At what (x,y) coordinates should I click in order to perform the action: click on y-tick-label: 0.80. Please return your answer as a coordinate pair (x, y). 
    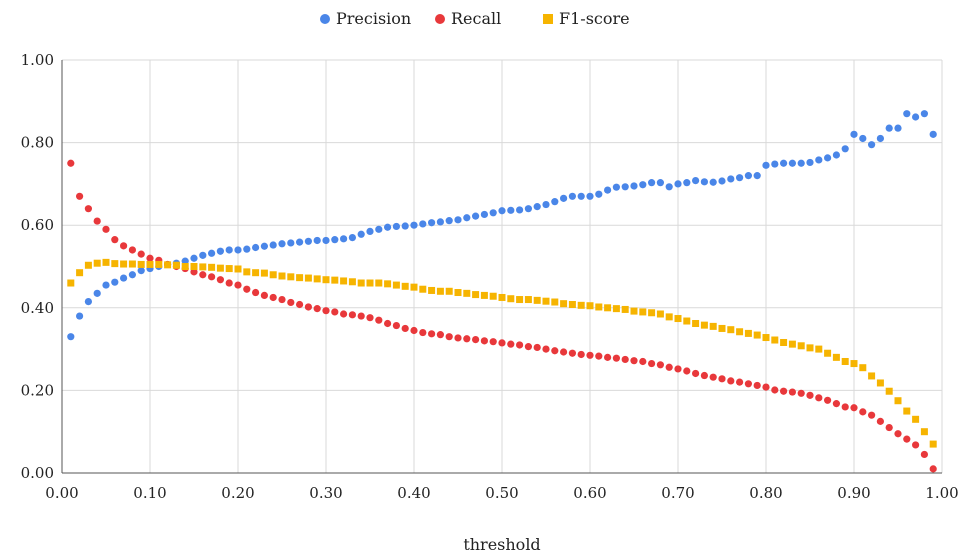
    Looking at the image, I should click on (37, 143).